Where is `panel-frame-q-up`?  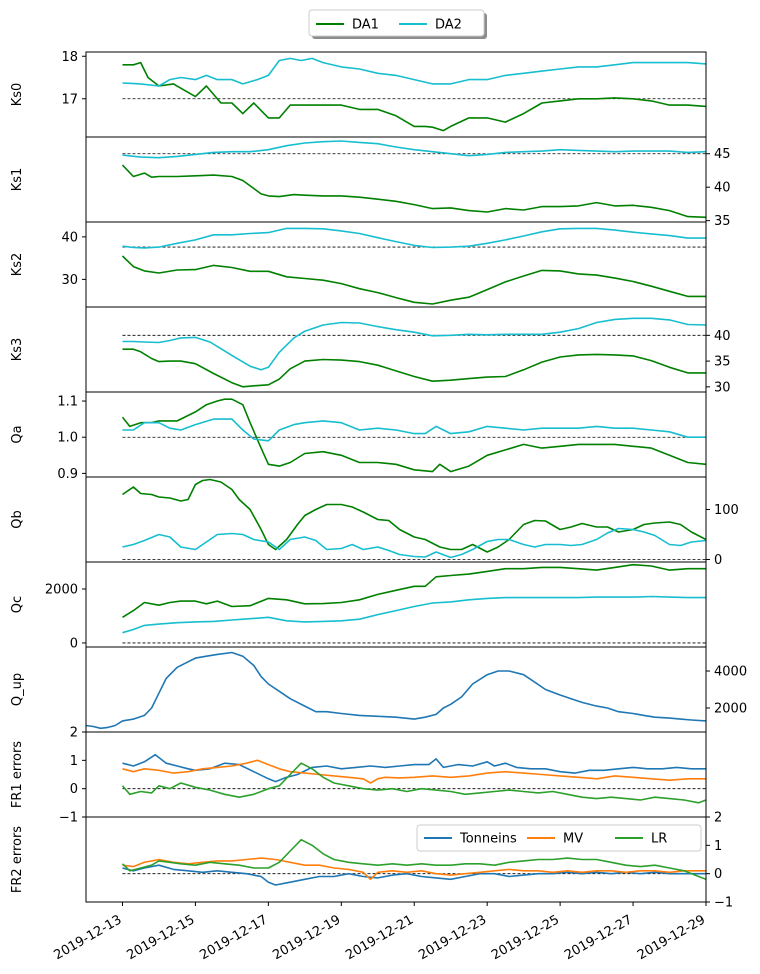
panel-frame-q-up is located at coordinates (396, 689).